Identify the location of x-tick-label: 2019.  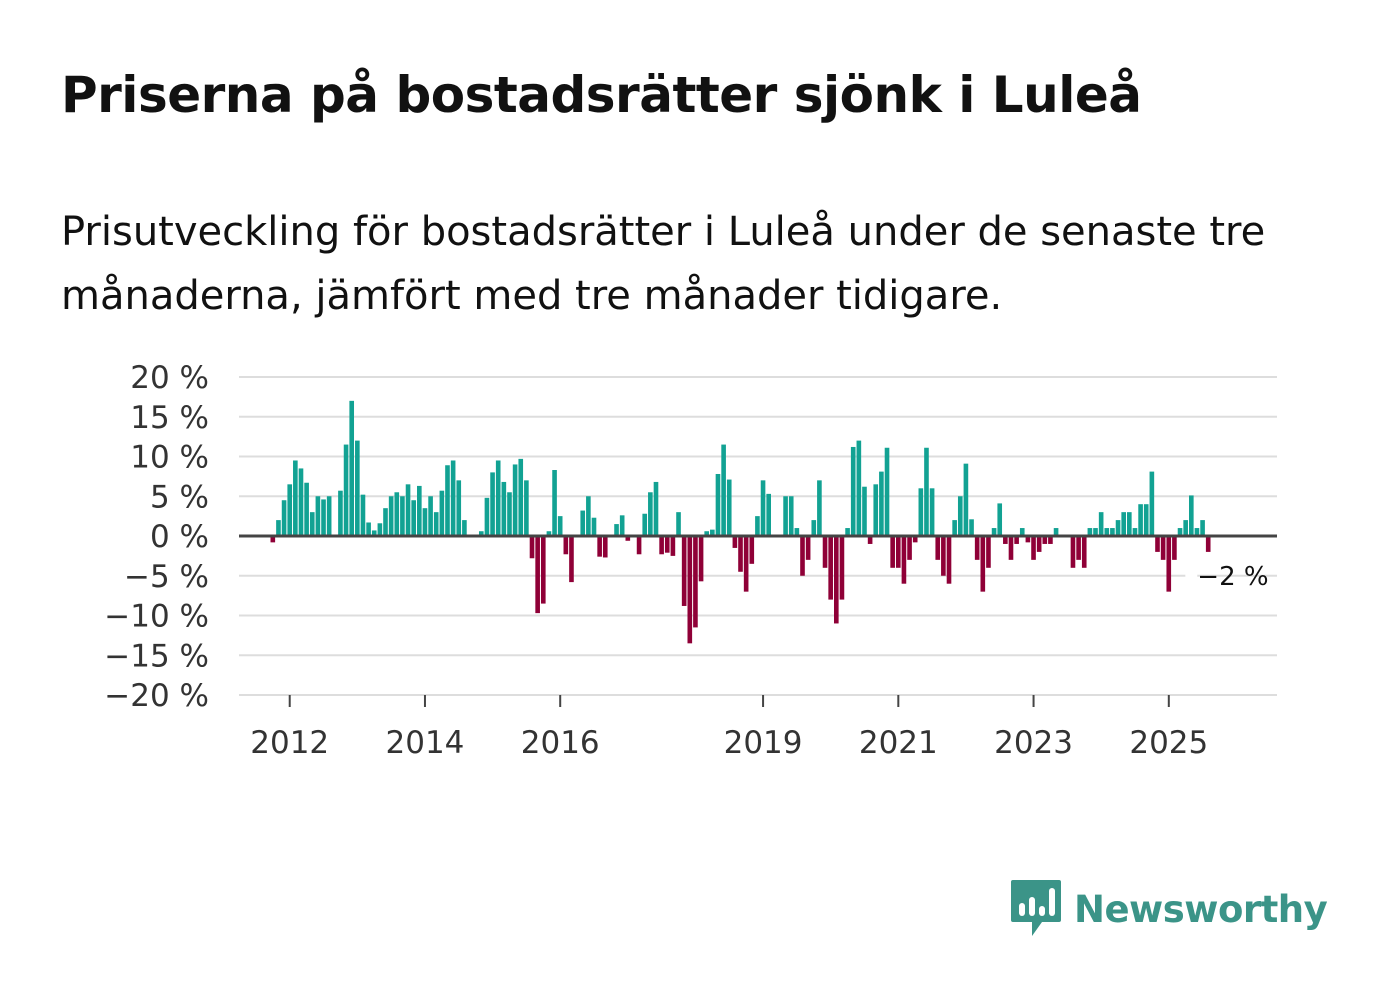
(763, 743).